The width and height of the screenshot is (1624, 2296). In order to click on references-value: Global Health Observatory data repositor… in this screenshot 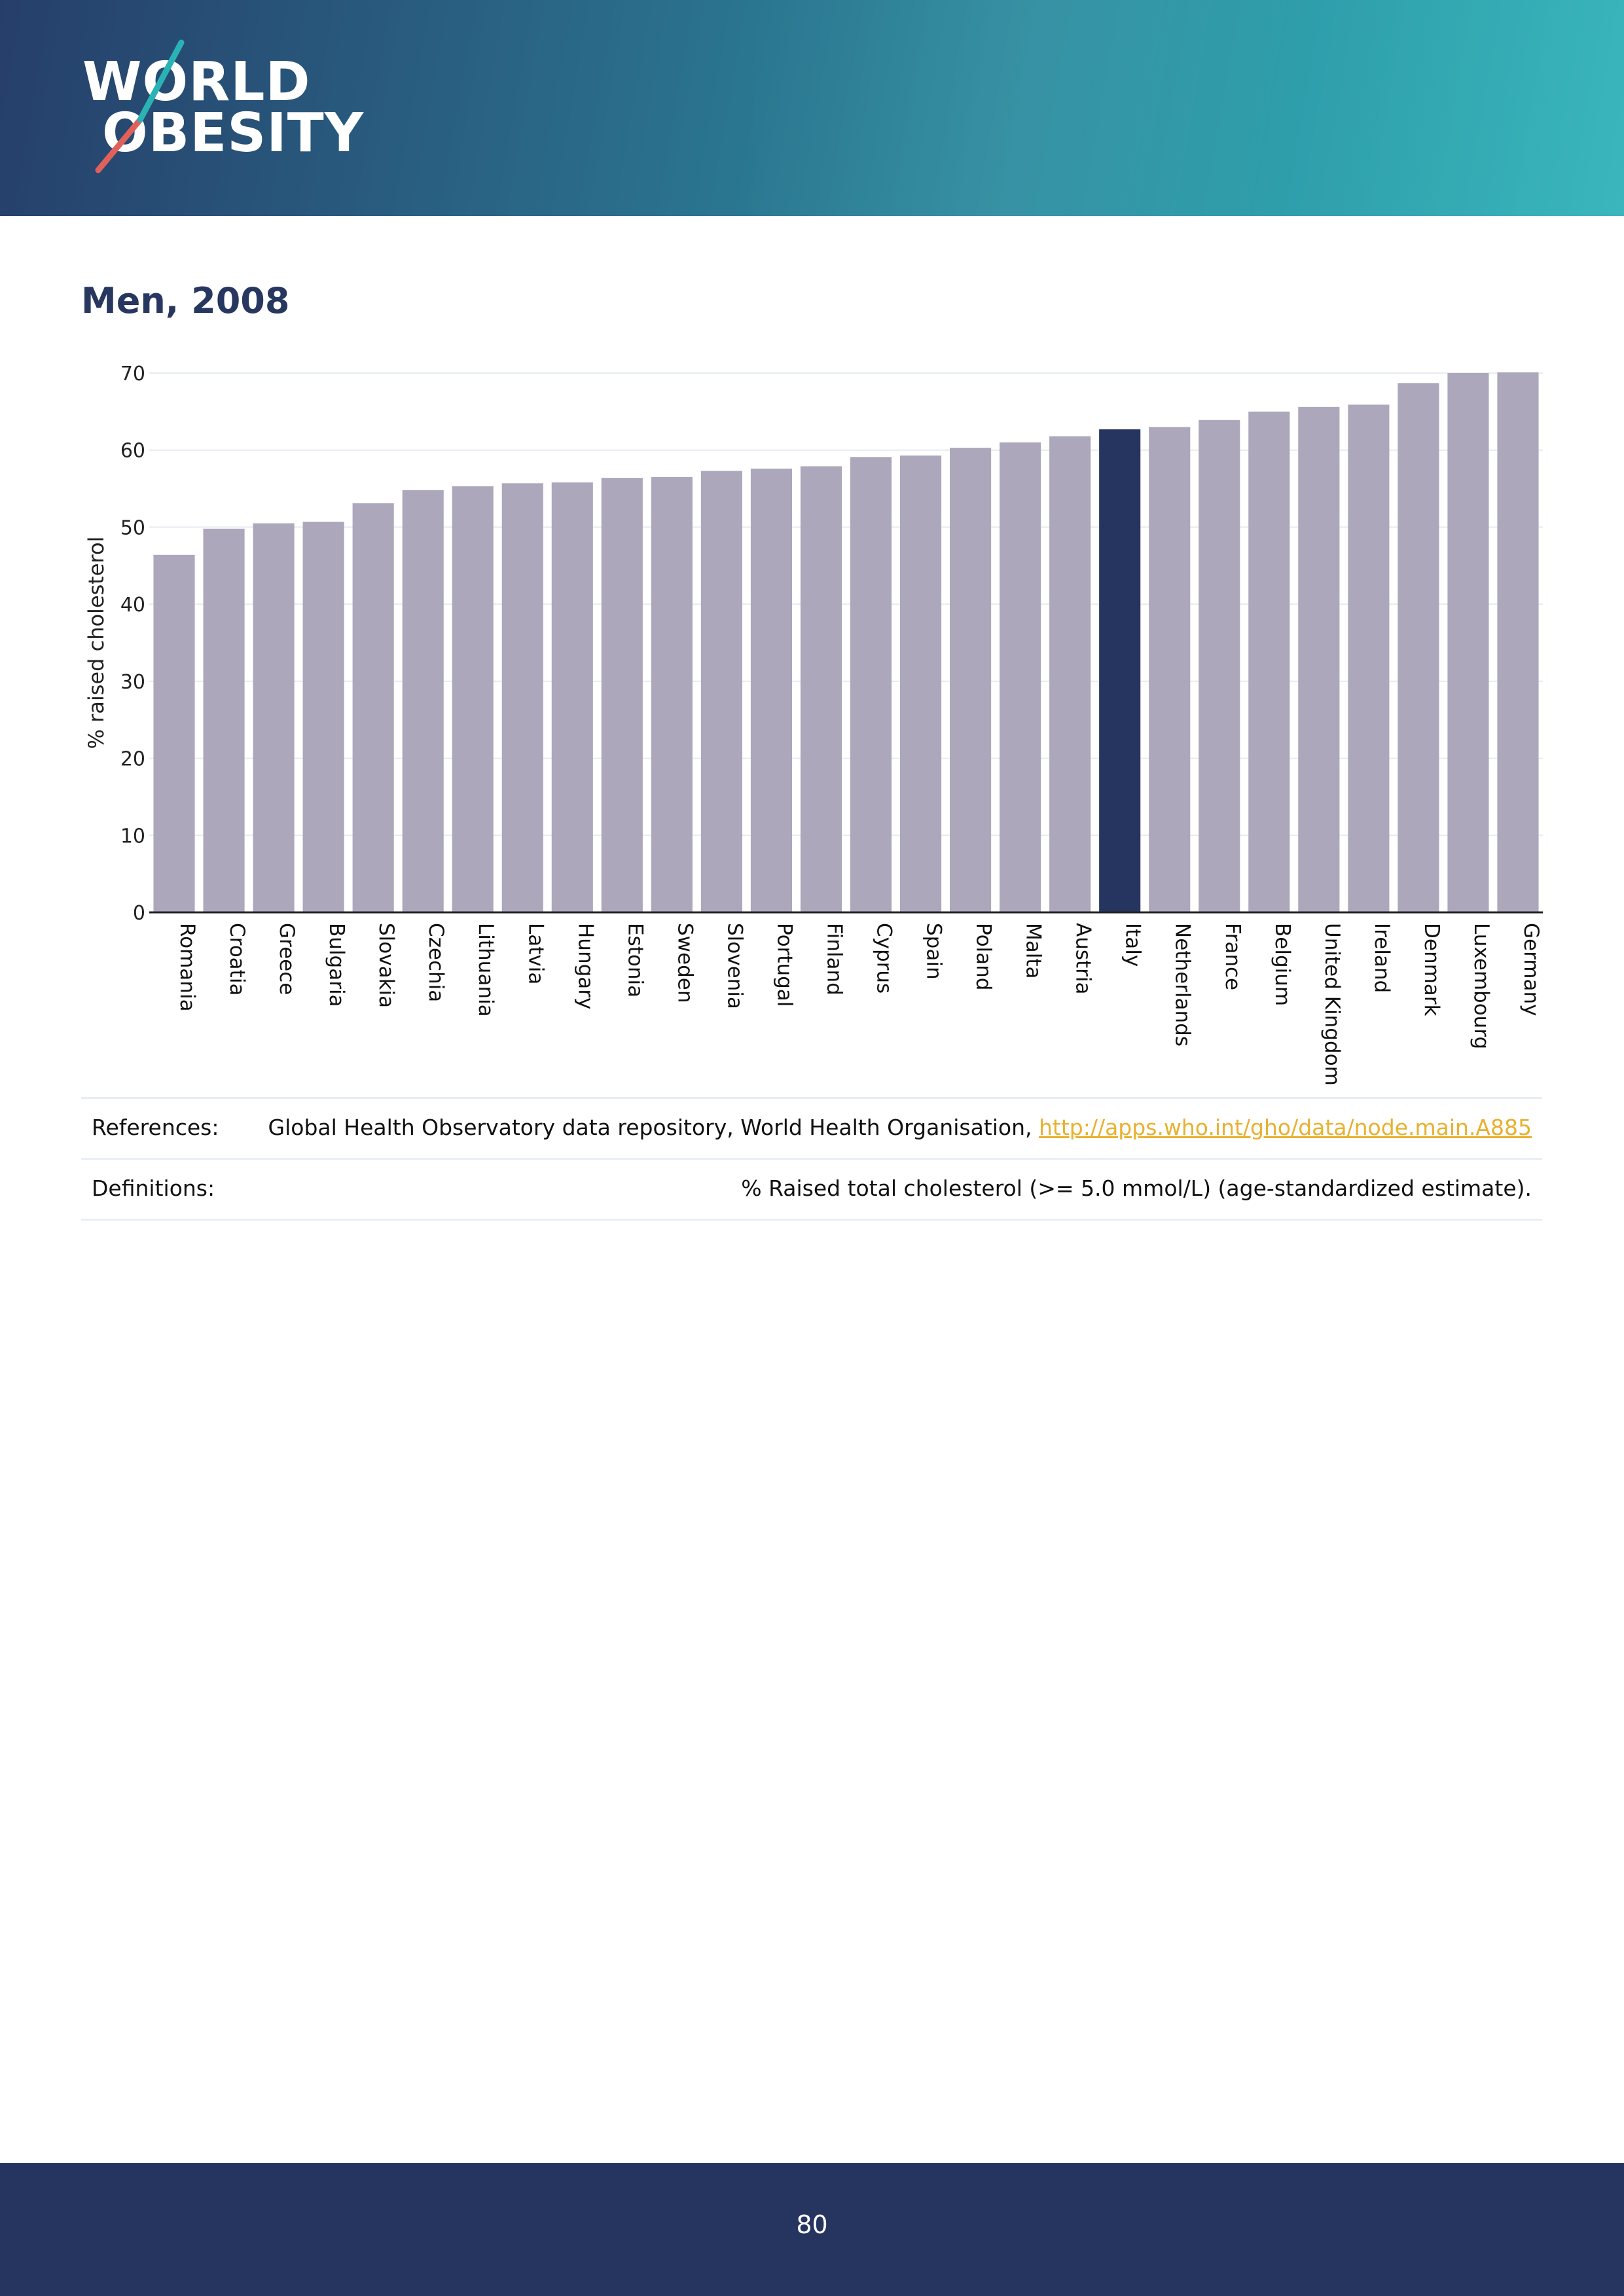, I will do `click(900, 1127)`.